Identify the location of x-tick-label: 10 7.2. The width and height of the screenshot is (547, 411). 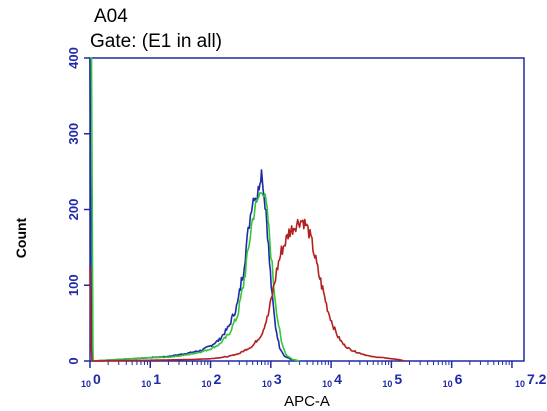
(531, 380).